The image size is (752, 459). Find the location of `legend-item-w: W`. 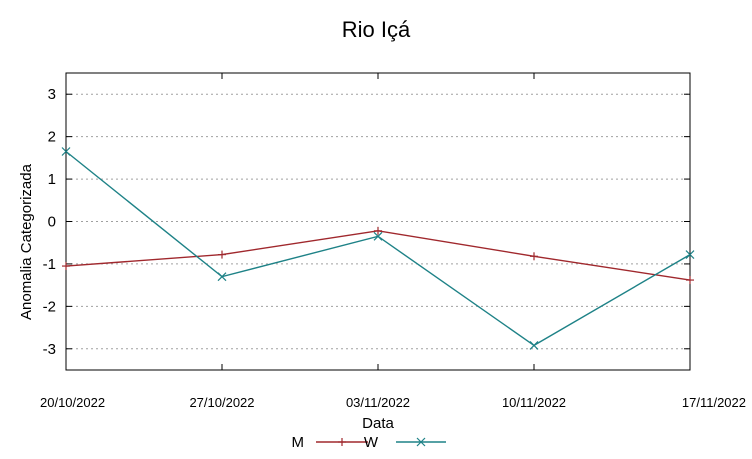

legend-item-w: W is located at coordinates (405, 442).